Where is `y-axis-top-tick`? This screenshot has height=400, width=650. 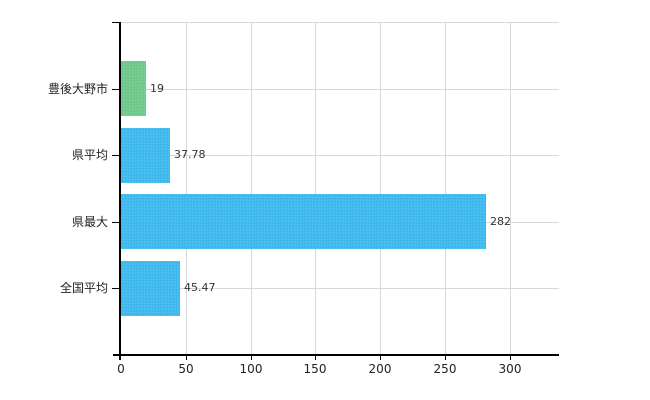 y-axis-top-tick is located at coordinates (116, 22).